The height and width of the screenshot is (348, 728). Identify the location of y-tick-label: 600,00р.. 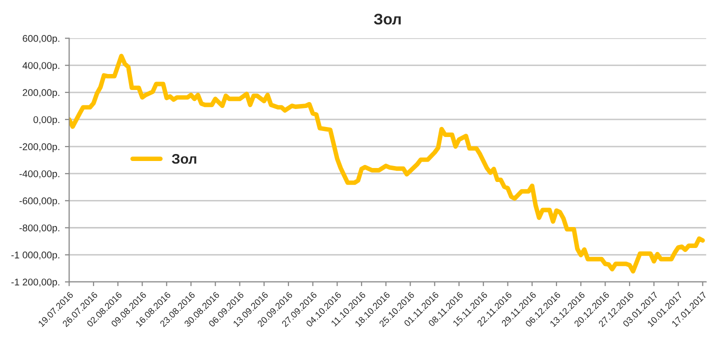
(41, 39).